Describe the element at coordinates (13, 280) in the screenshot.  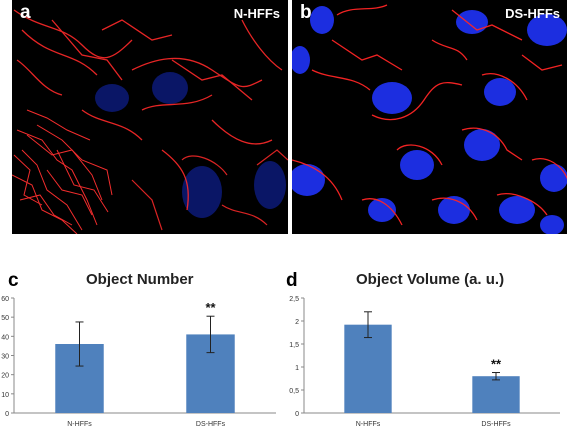
I see `panel-letter-c: c` at that location.